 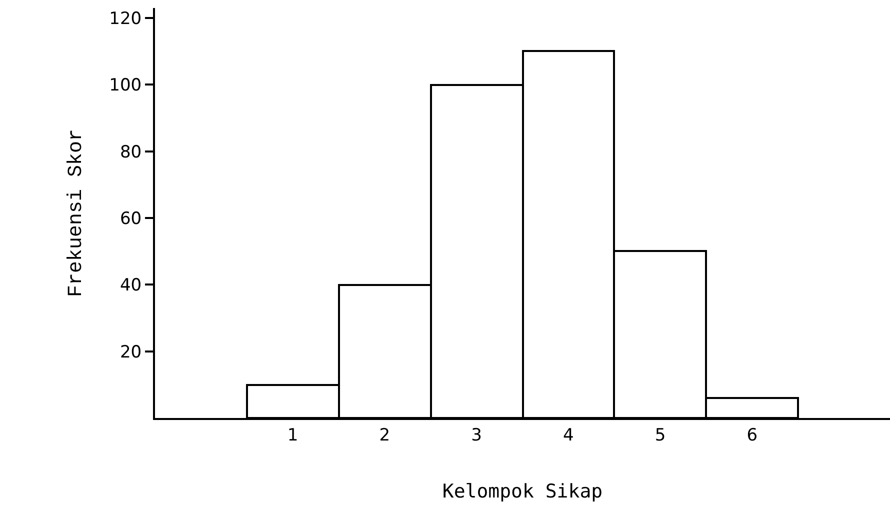 What do you see at coordinates (292, 435) in the screenshot?
I see `x-tick-label: 1` at bounding box center [292, 435].